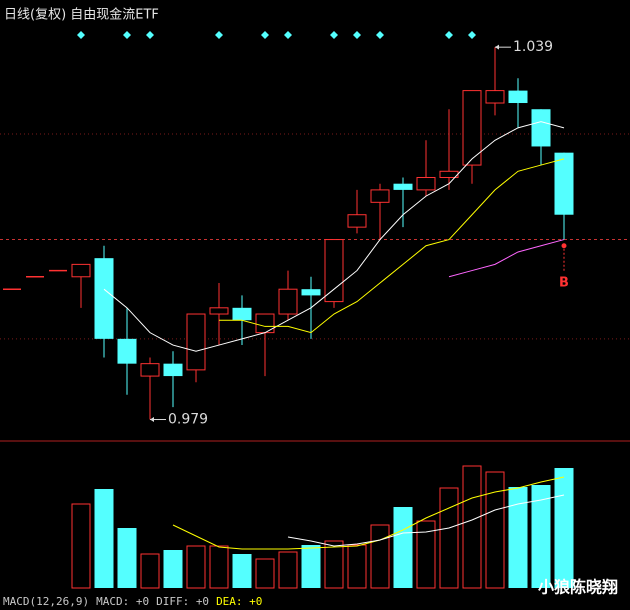  What do you see at coordinates (81, 15) in the screenshot?
I see `chart-title: 日线(复权) 自由现金流ETF` at bounding box center [81, 15].